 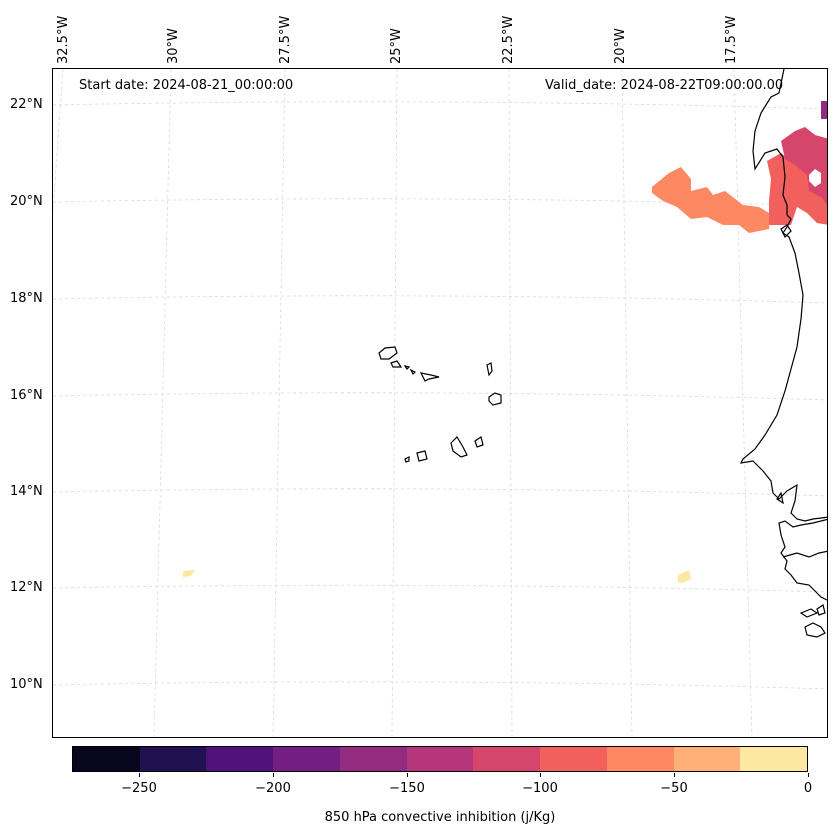 I want to click on longitude-label: 22.5°W, so click(x=508, y=39).